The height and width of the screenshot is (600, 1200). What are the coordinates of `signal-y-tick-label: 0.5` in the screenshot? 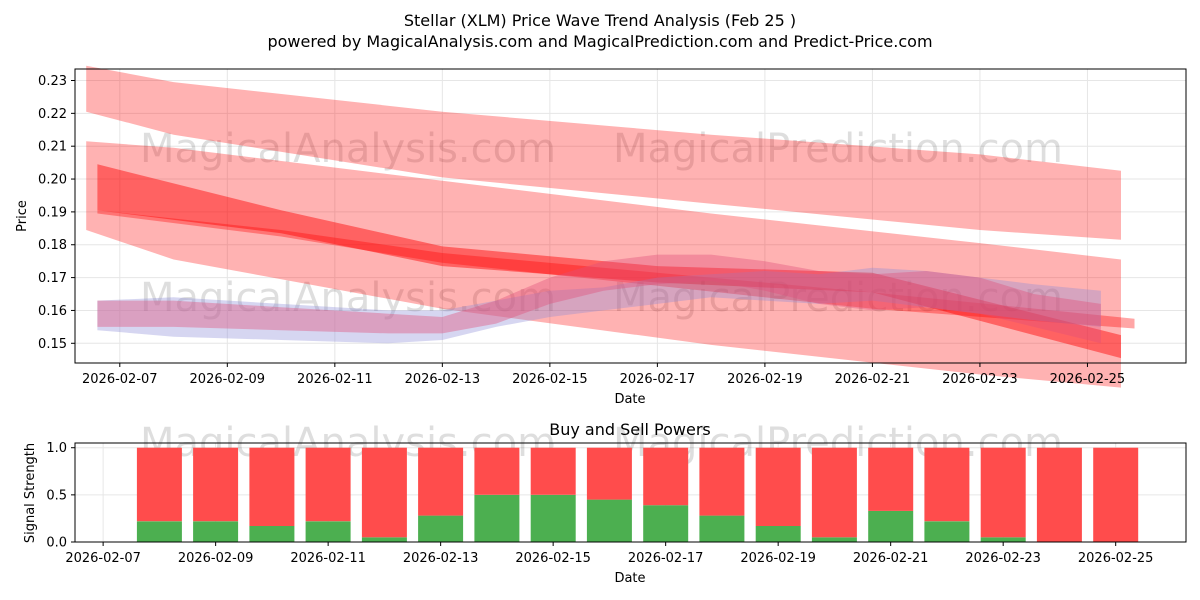 It's located at (56, 495).